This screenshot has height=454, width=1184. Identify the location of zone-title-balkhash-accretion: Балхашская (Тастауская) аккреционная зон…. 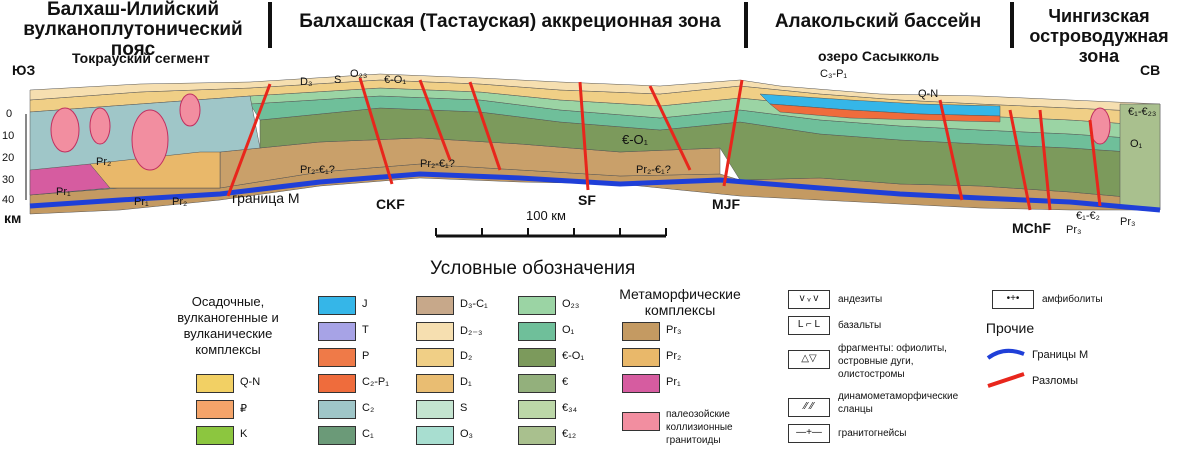
(510, 21).